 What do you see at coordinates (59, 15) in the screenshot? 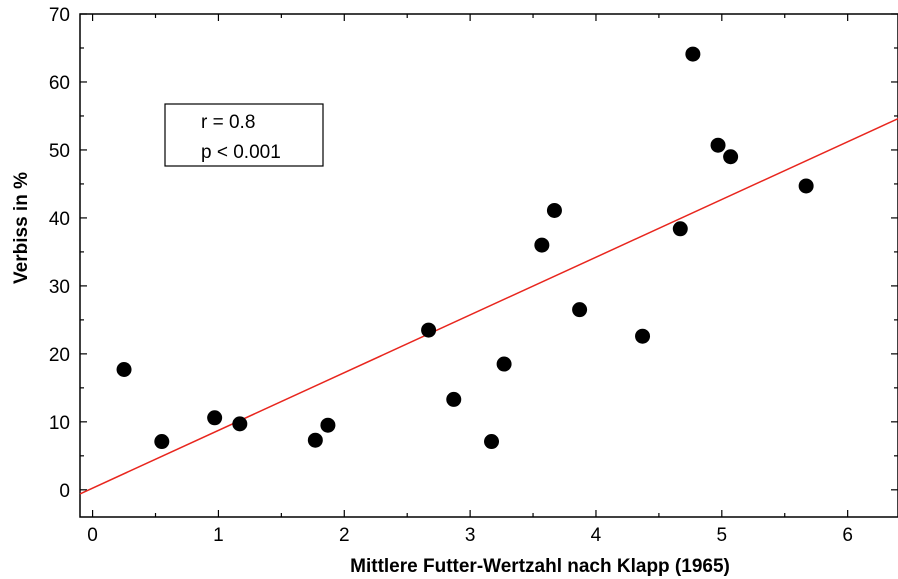
I see `y-tick-label: 70` at bounding box center [59, 15].